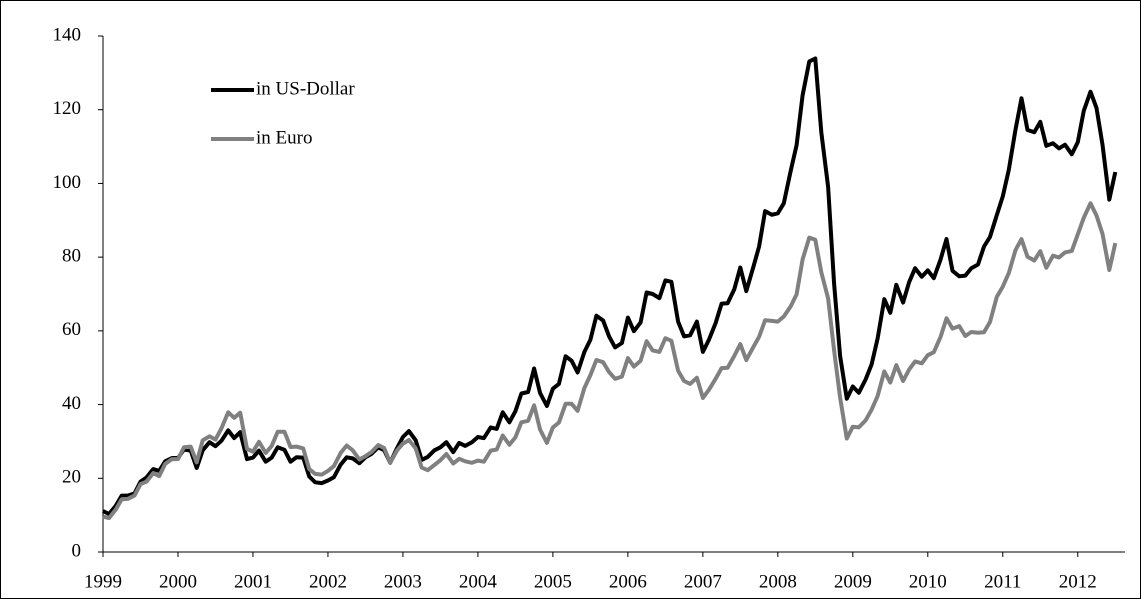 This screenshot has height=599, width=1141. What do you see at coordinates (1002, 581) in the screenshot?
I see `x-tick-label: 2011` at bounding box center [1002, 581].